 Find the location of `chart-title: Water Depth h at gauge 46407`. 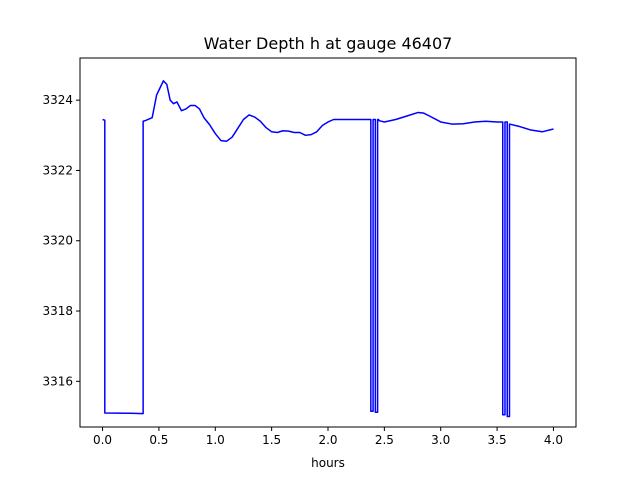

chart-title: Water Depth h at gauge 46407 is located at coordinates (328, 43).